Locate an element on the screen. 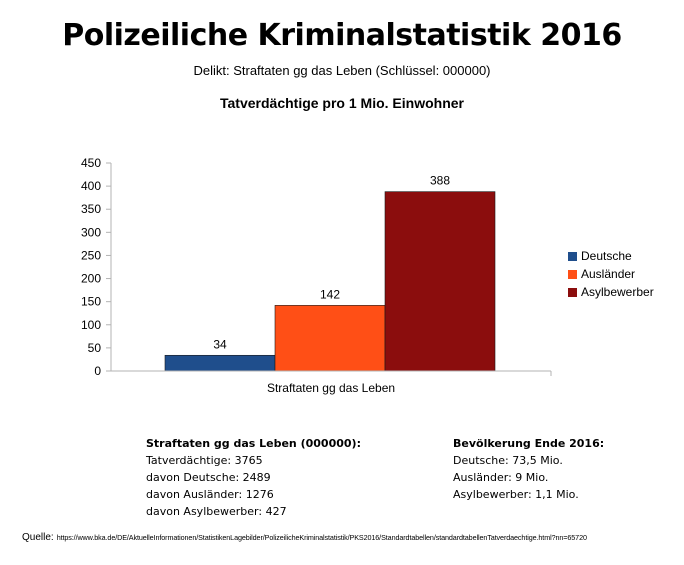 Image resolution: width=684 pixels, height=565 pixels. y-tick-label: 100 is located at coordinates (91, 325).